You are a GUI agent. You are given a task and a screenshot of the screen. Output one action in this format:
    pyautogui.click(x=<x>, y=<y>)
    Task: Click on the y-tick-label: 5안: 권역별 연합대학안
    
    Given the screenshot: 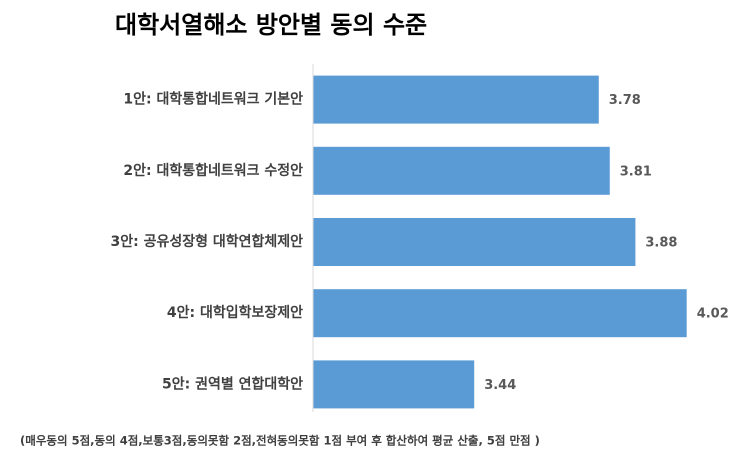 What is the action you would take?
    pyautogui.click(x=232, y=383)
    